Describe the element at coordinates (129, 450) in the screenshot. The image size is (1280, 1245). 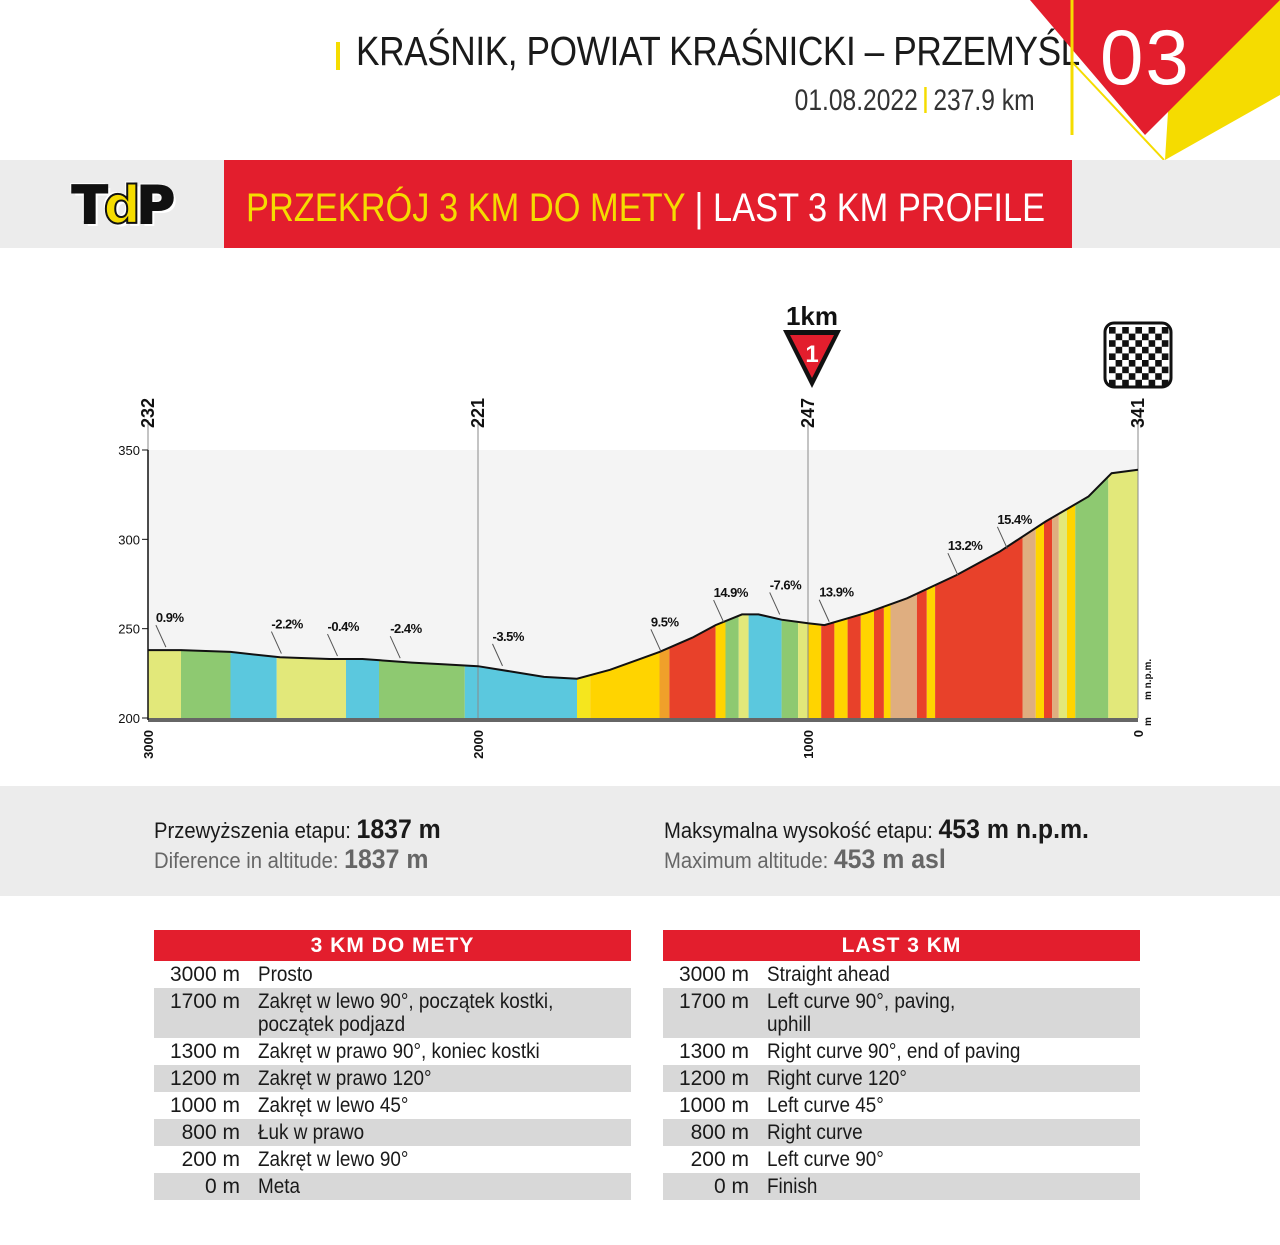
I see `y-tick-label: 350` at that location.